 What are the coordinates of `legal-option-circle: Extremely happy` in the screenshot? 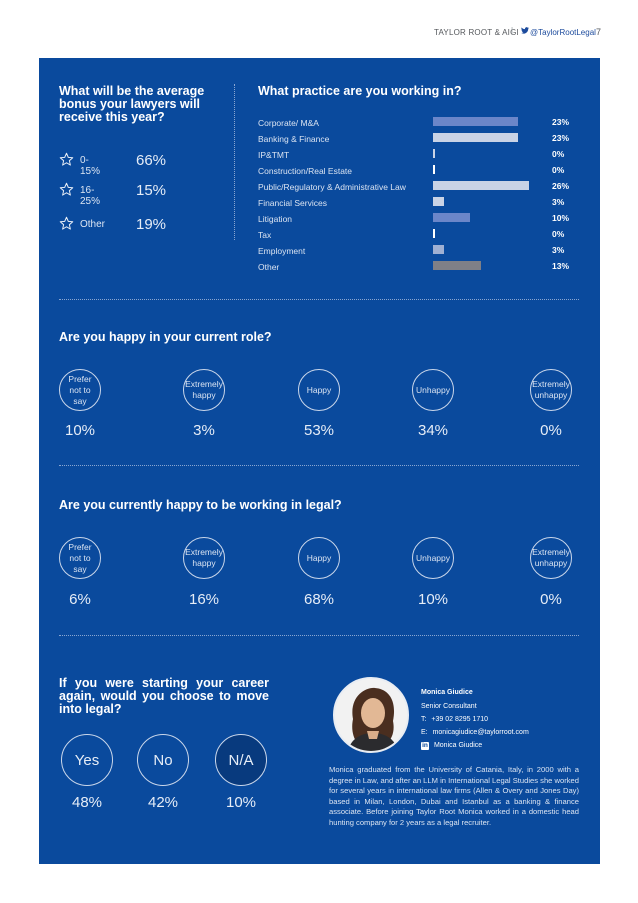 It's located at (204, 558).